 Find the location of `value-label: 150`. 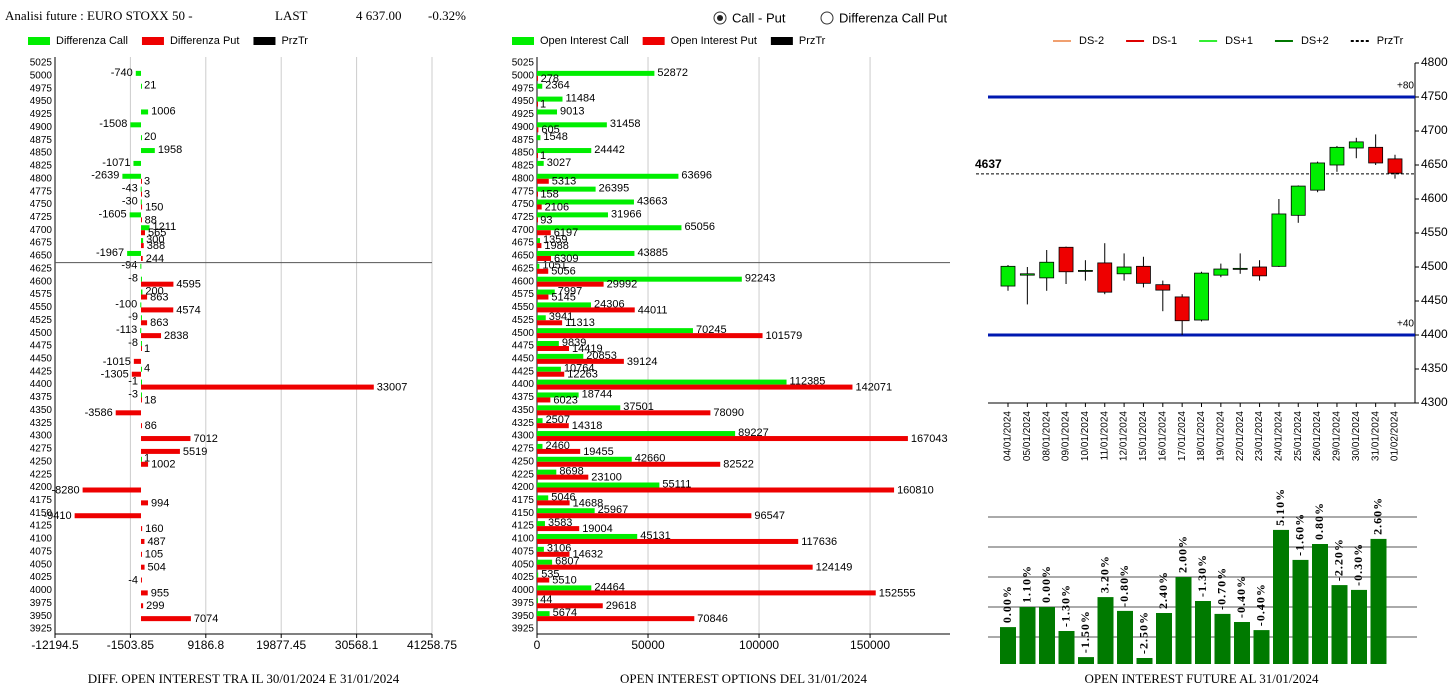

value-label: 150 is located at coordinates (154, 207).